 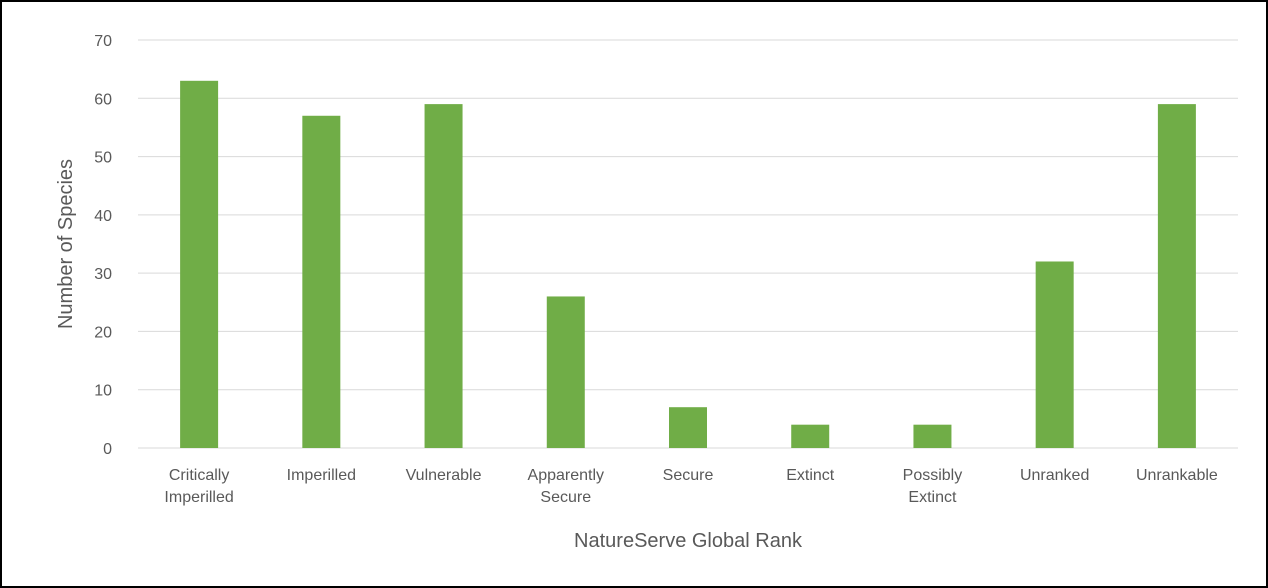 I want to click on x-tick-label: Secure, so click(x=688, y=475).